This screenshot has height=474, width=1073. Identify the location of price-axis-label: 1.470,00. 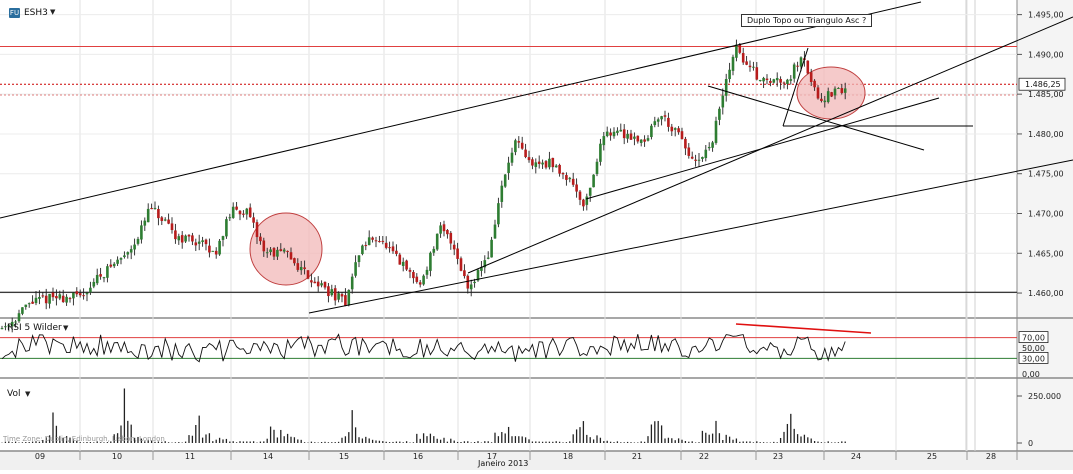
(1046, 213).